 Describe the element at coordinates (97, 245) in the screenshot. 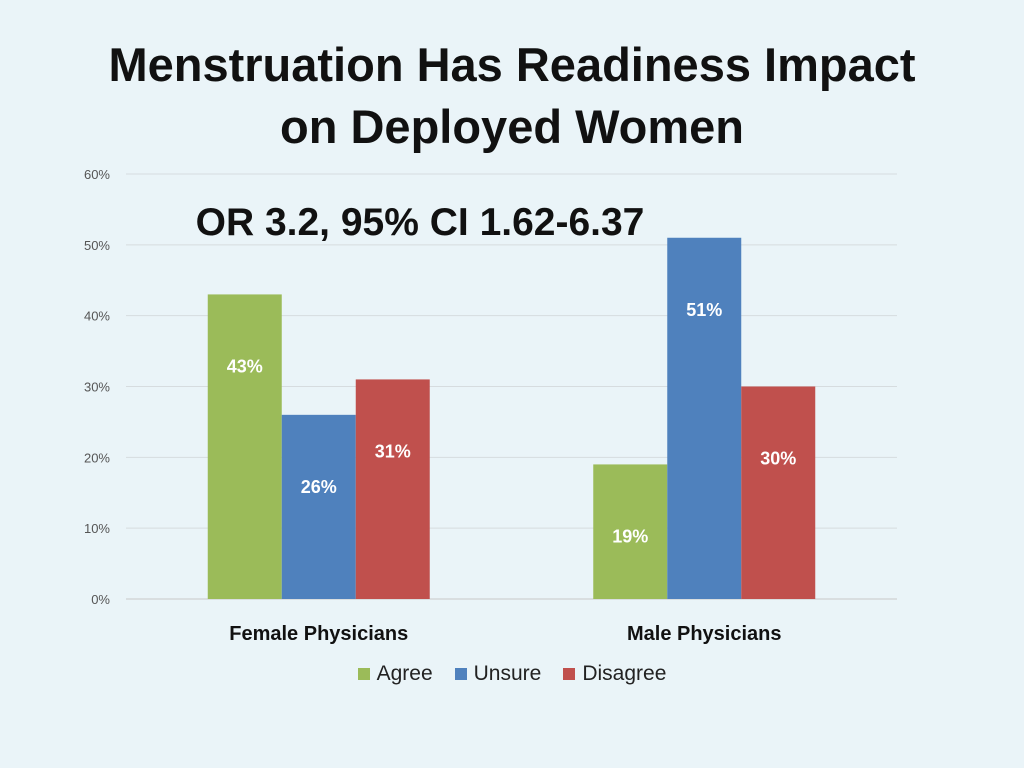

I see `y-tick-label: 50%` at that location.